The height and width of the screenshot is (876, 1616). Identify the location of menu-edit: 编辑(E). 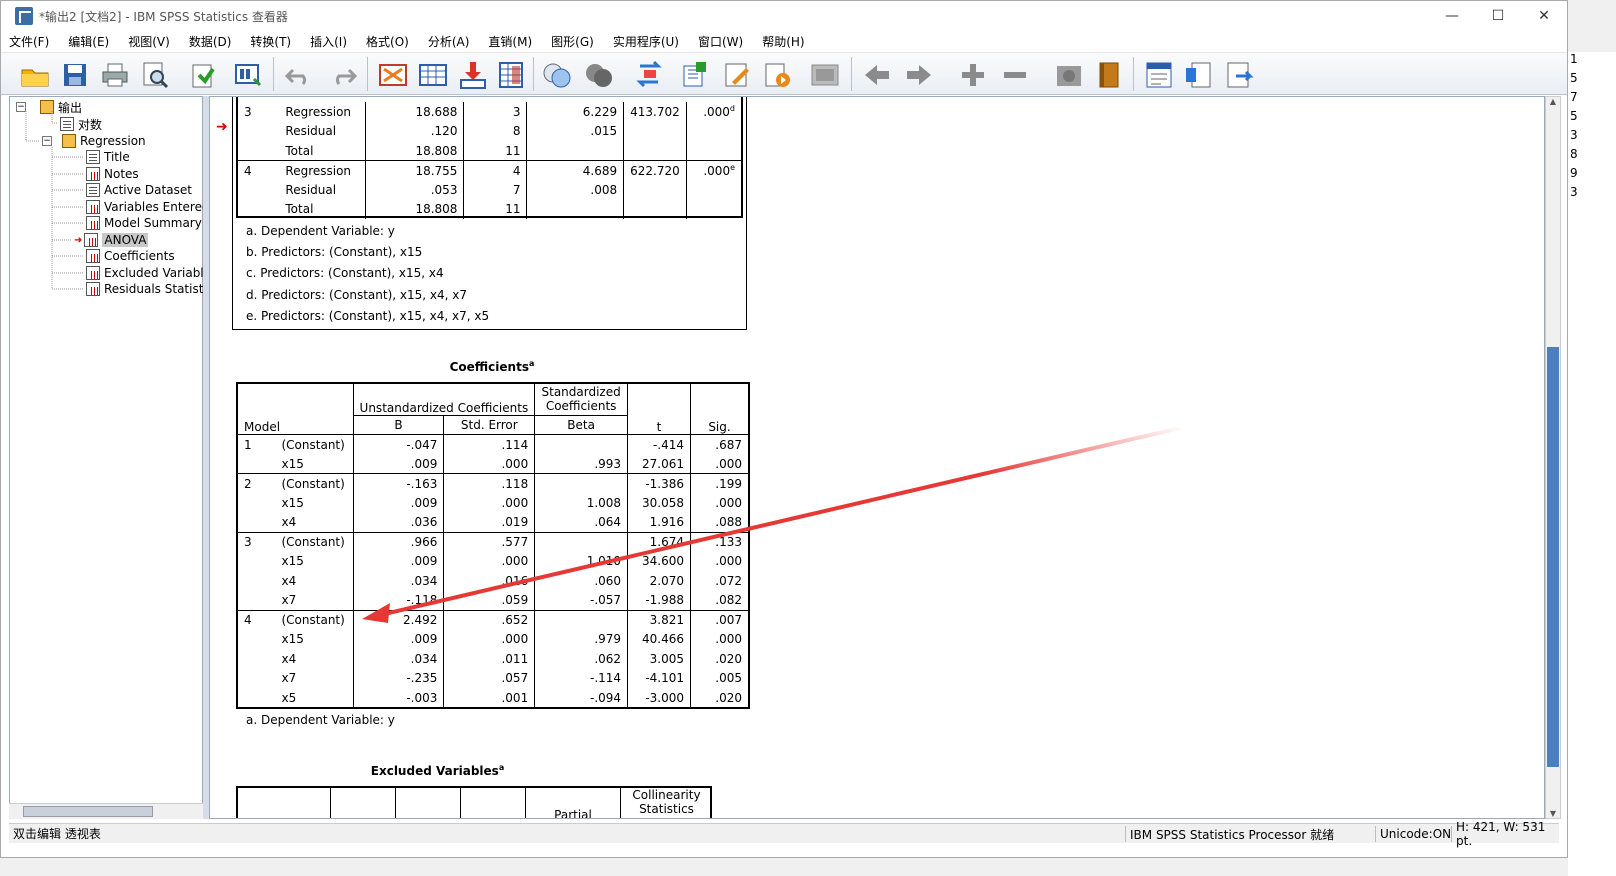
(89, 42).